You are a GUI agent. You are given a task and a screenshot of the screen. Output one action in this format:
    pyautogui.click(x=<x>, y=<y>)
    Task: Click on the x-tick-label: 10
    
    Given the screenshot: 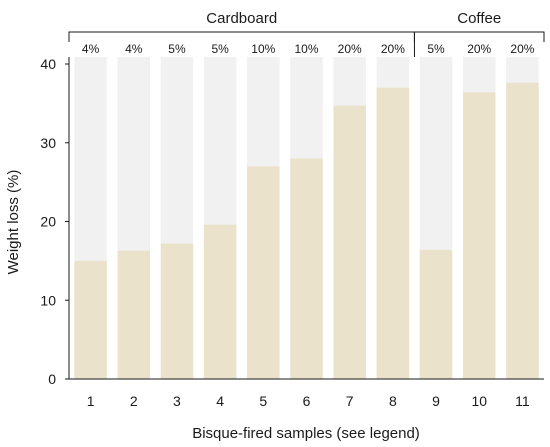 What is the action you would take?
    pyautogui.click(x=479, y=401)
    